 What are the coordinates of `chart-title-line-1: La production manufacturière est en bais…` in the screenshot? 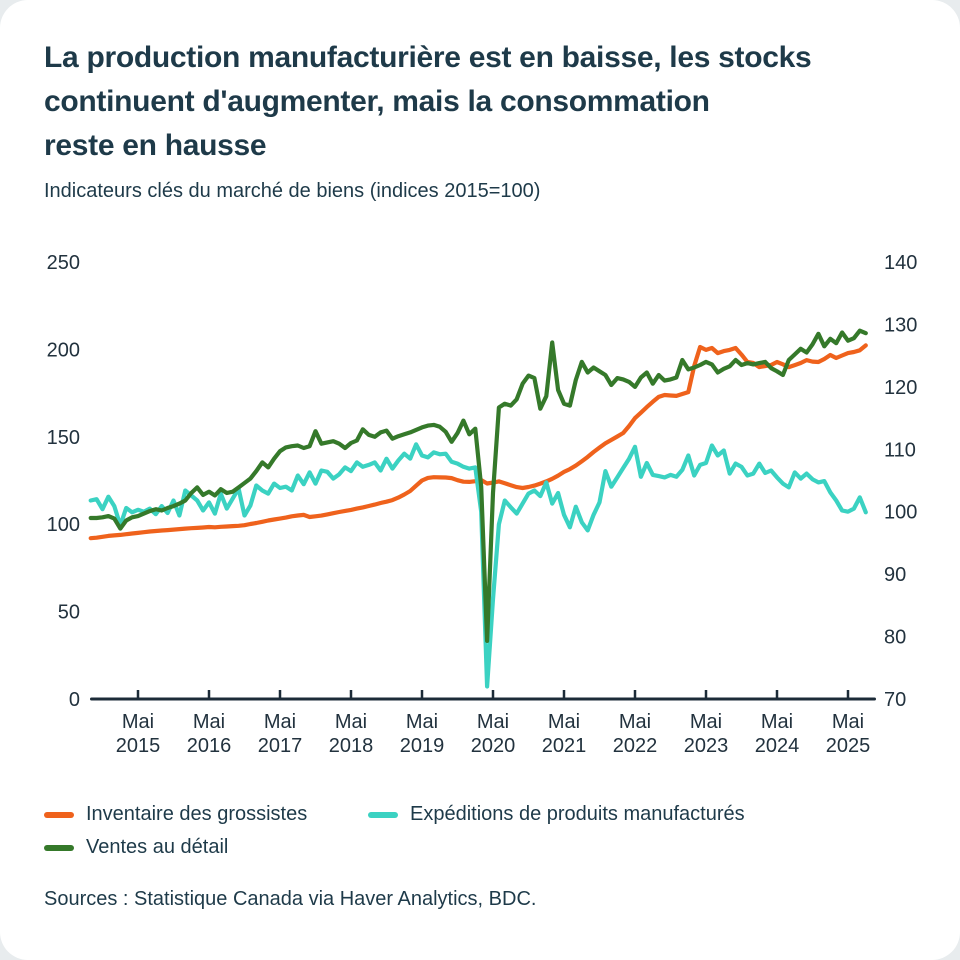 It's located at (428, 57).